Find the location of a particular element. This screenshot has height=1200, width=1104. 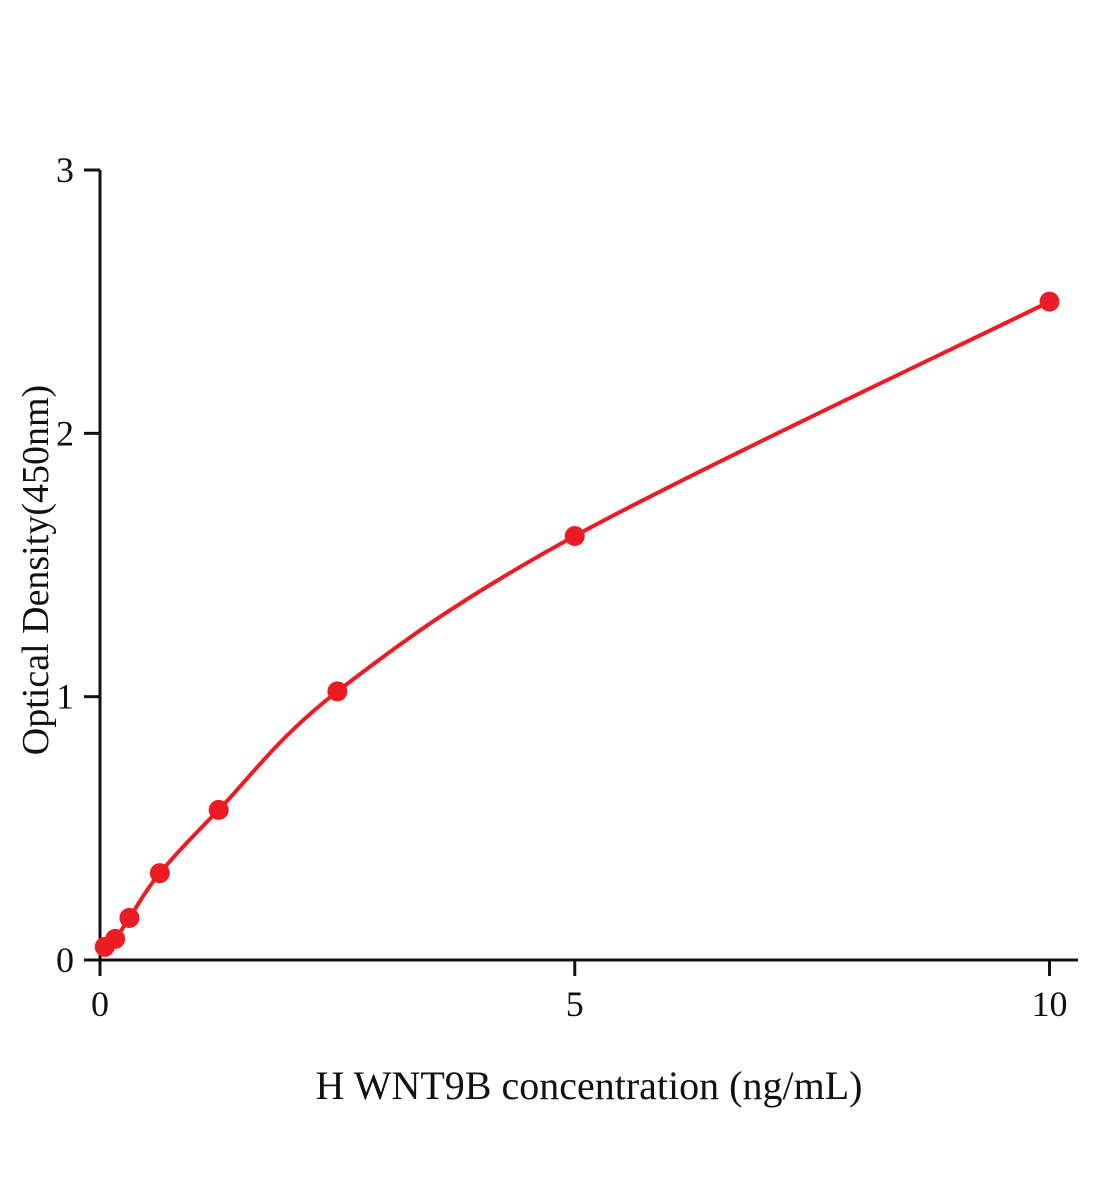

y-tick-label: 0 is located at coordinates (65, 960).